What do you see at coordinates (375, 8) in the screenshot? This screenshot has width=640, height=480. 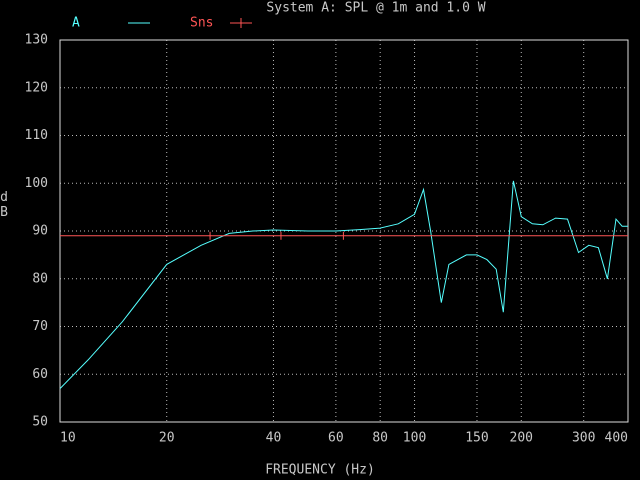 I see `chart-title: System A: SPL @ 1m and 1.0 W` at bounding box center [375, 8].